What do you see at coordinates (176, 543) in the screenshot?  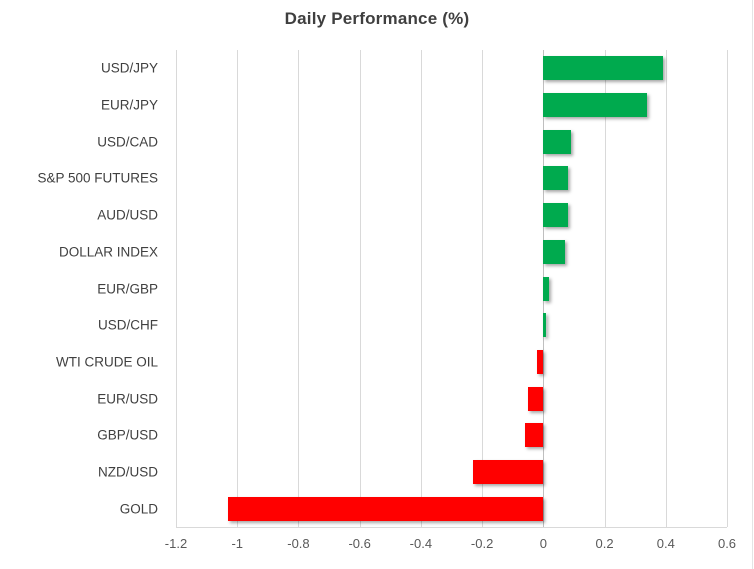 I see `x-tick-label: -1.2` at bounding box center [176, 543].